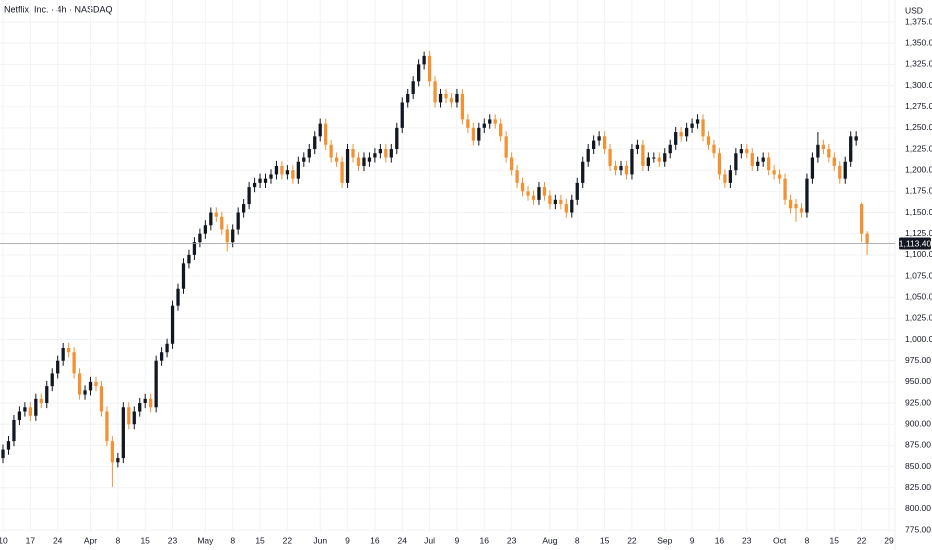 The image size is (932, 550). Describe the element at coordinates (918, 318) in the screenshot. I see `y-tick-label: 1,025.00` at that location.